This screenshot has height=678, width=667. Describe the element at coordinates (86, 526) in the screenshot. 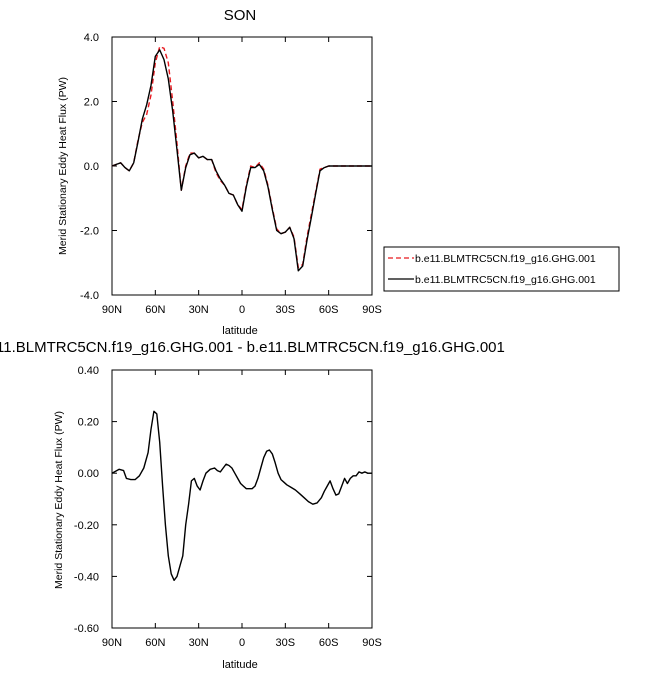

I see `bottom-y-tick-label: -0.20` at that location.